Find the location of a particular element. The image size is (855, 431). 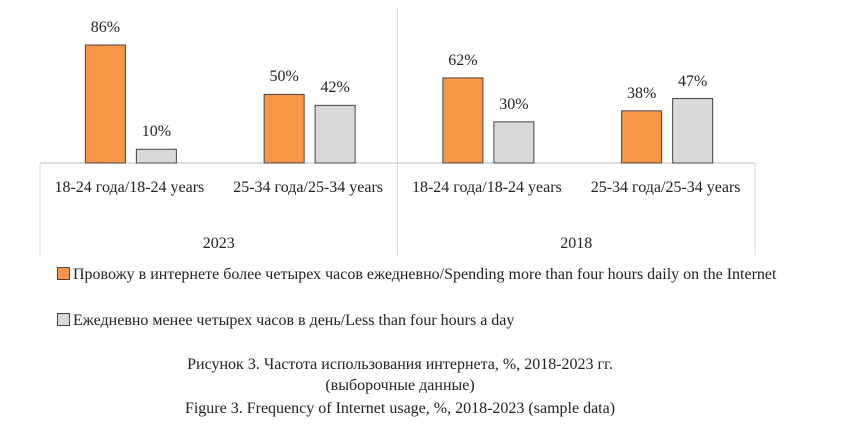

data-label: 50% is located at coordinates (284, 77).